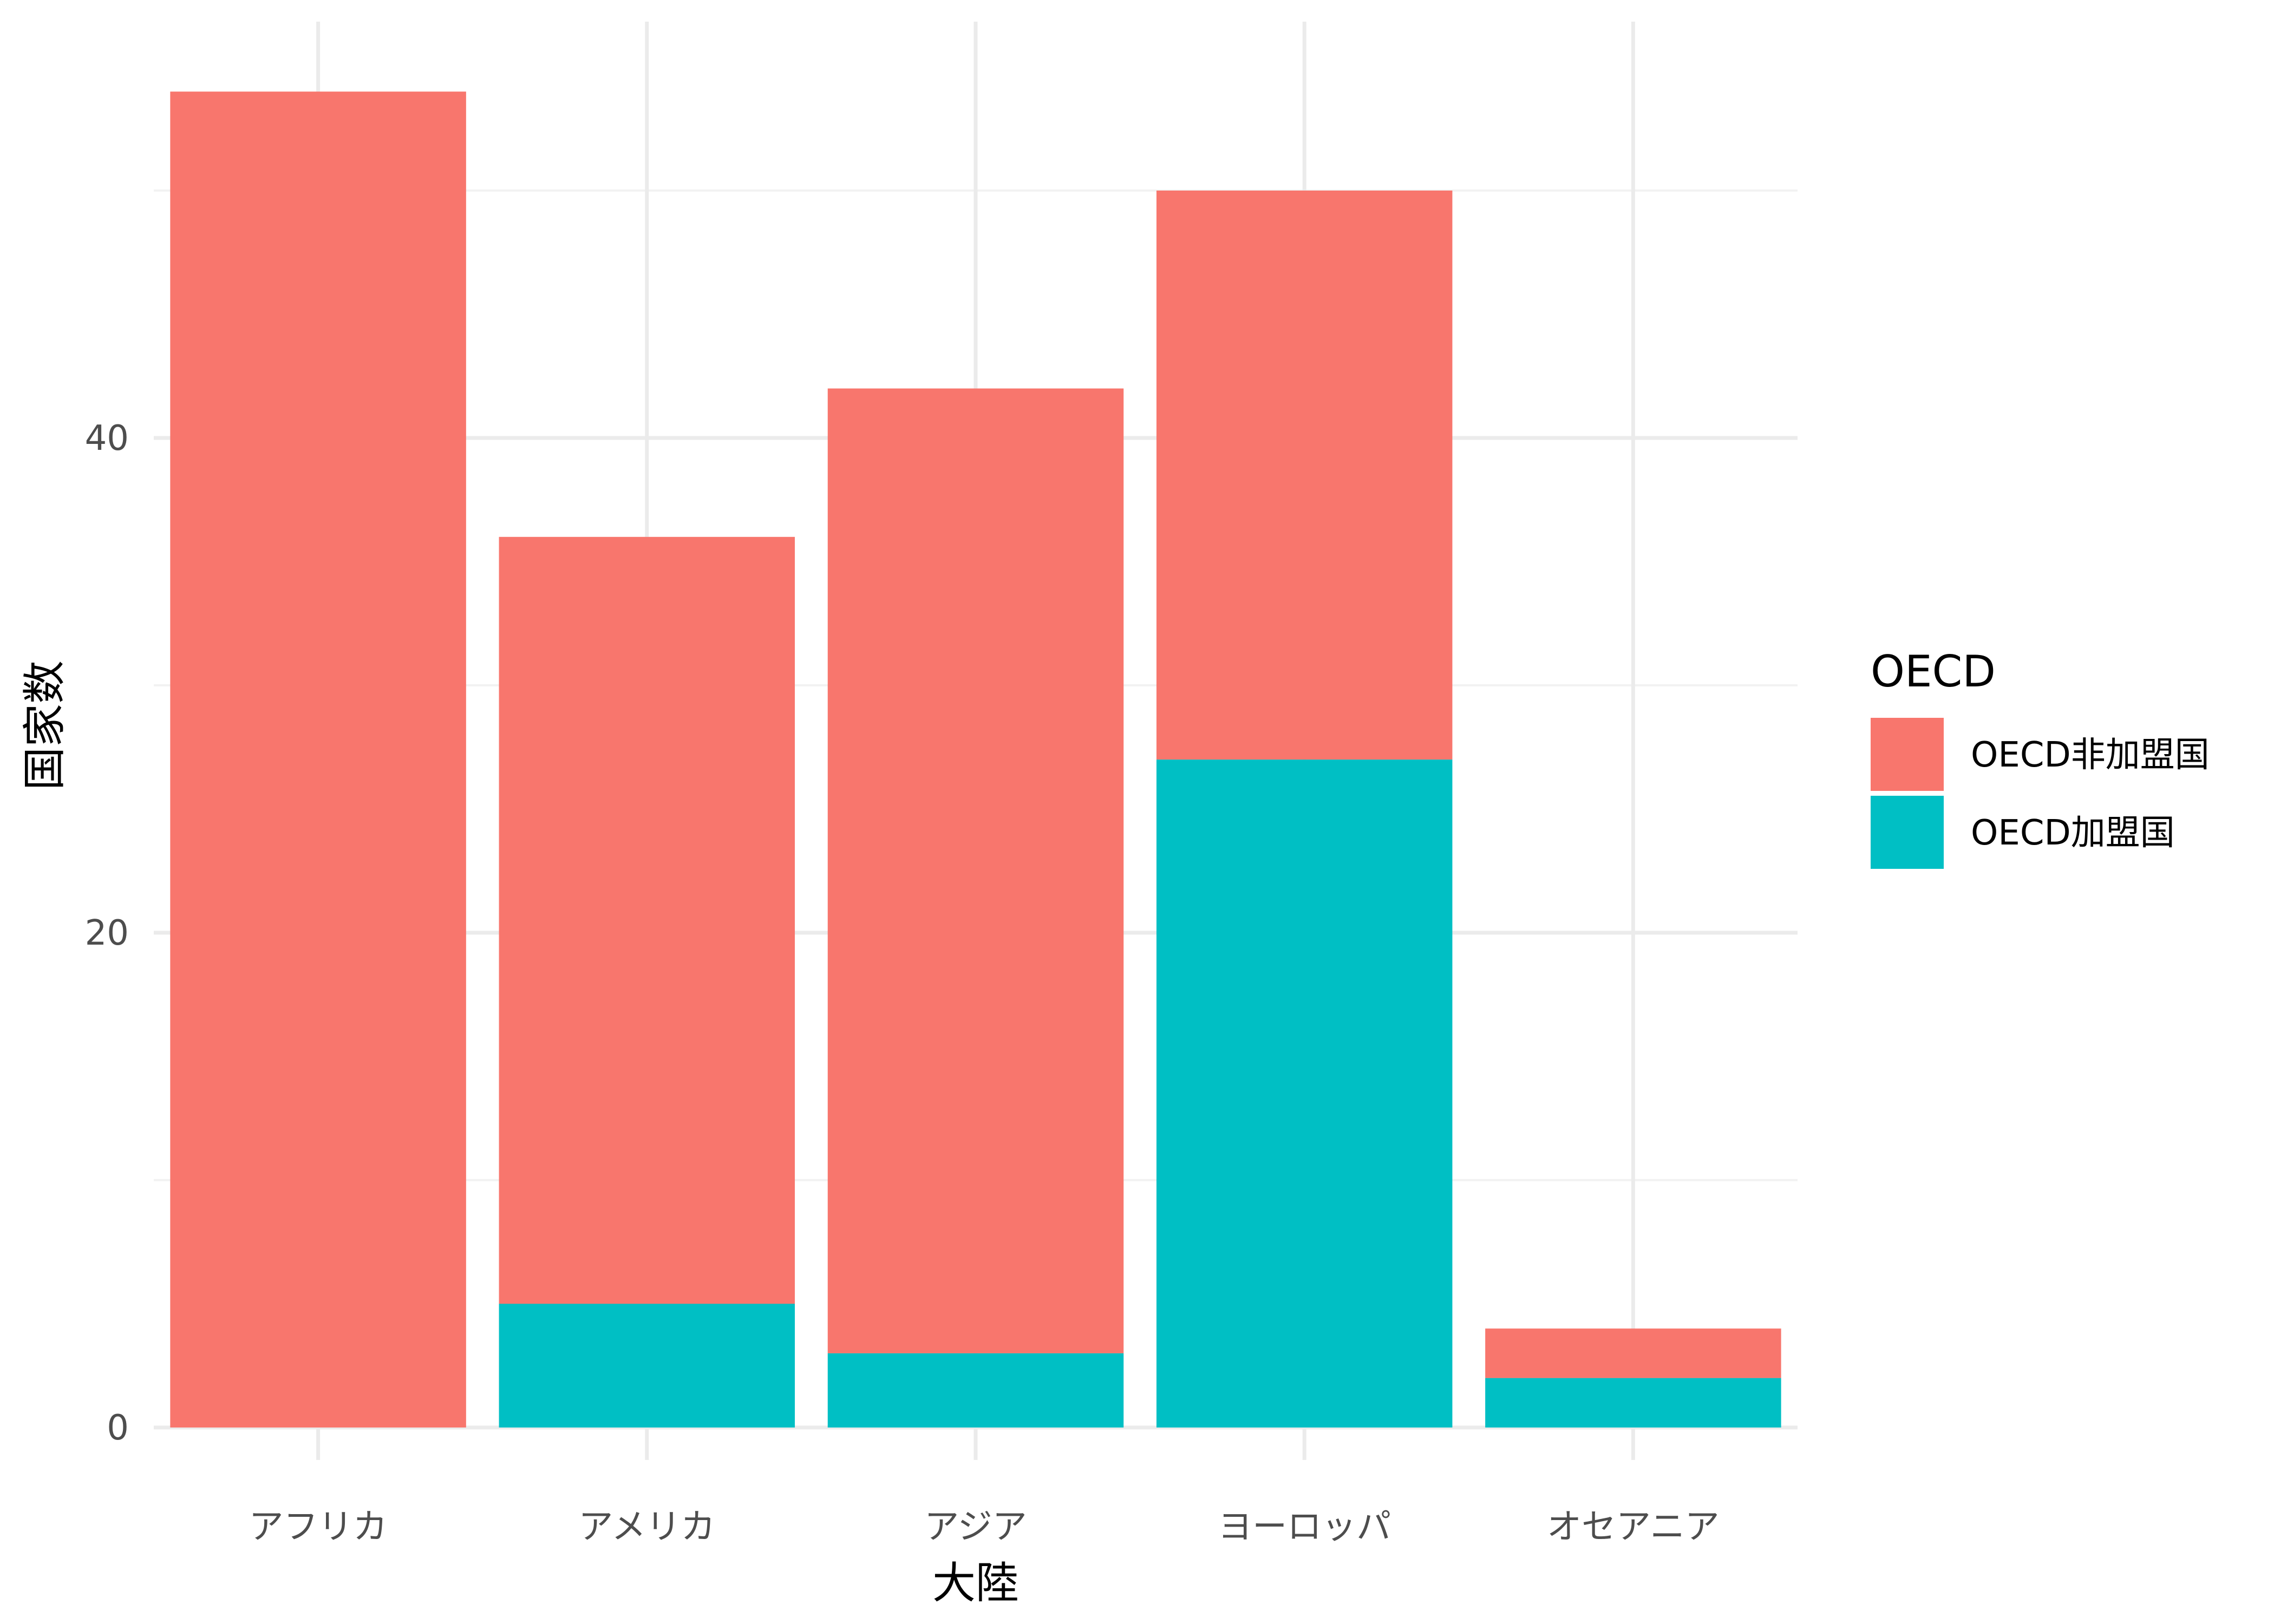 The height and width of the screenshot is (1624, 2274). I want to click on legend-label: OECD非加盟国, so click(2091, 755).